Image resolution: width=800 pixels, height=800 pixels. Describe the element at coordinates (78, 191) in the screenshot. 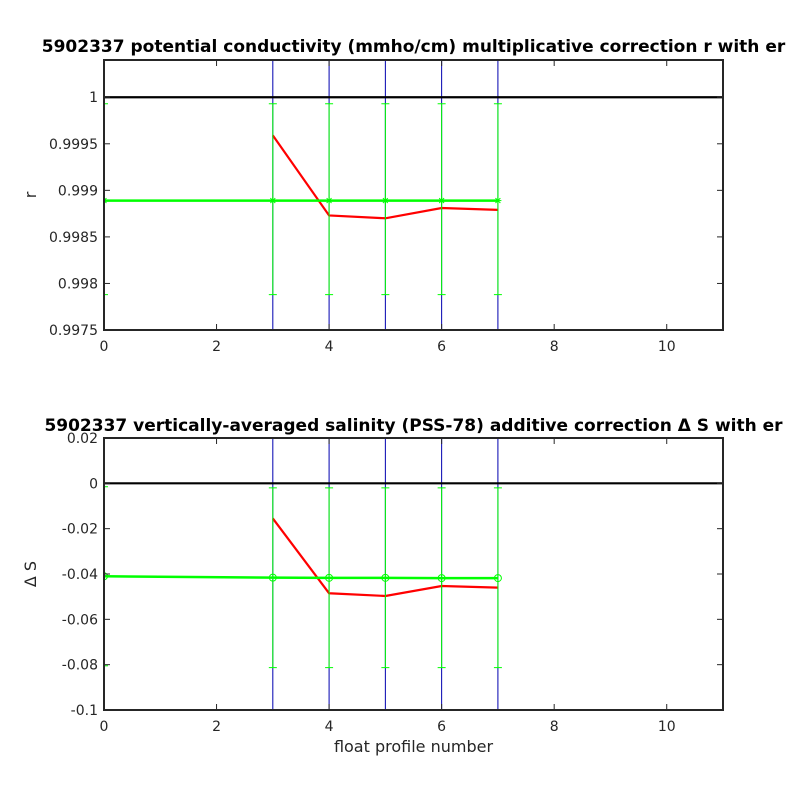

I see `y-tick-label: 0.999` at that location.